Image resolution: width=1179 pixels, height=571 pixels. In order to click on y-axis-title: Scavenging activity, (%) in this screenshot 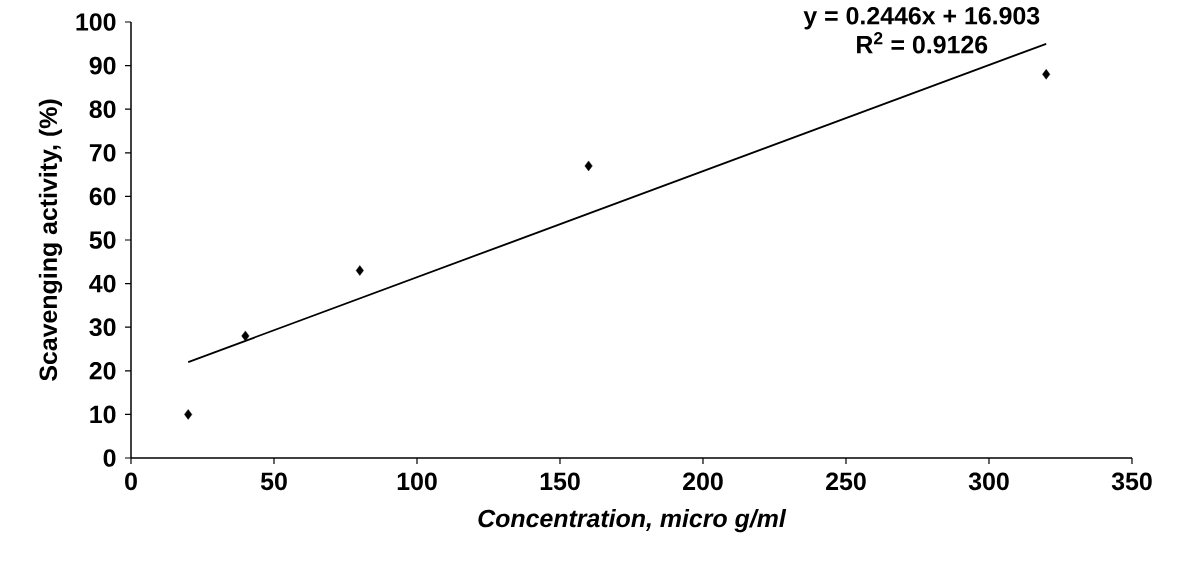, I will do `click(50, 240)`.